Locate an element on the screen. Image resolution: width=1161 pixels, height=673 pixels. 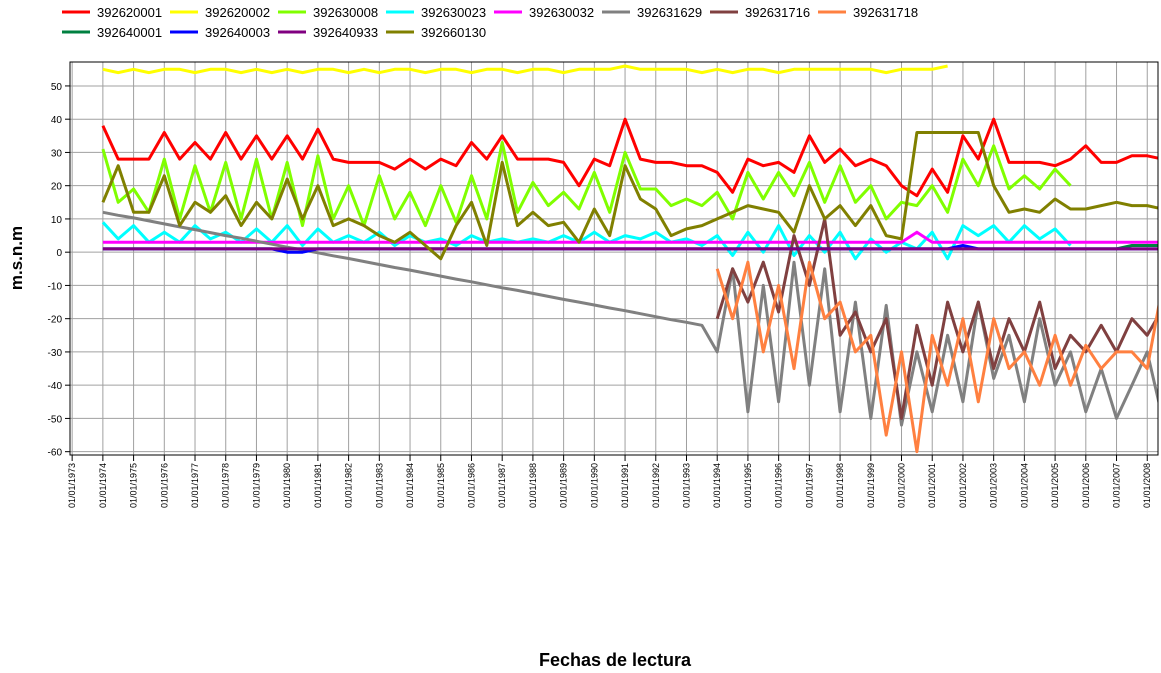
y-tick-label: 20 is located at coordinates (57, 187).